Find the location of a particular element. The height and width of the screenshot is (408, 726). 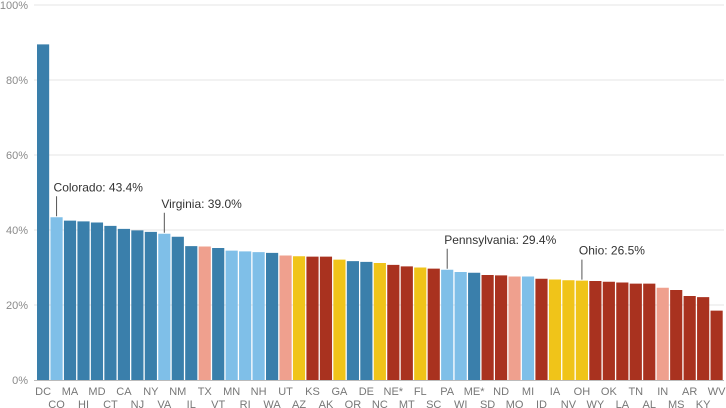

x-tick-label: VA is located at coordinates (164, 403).